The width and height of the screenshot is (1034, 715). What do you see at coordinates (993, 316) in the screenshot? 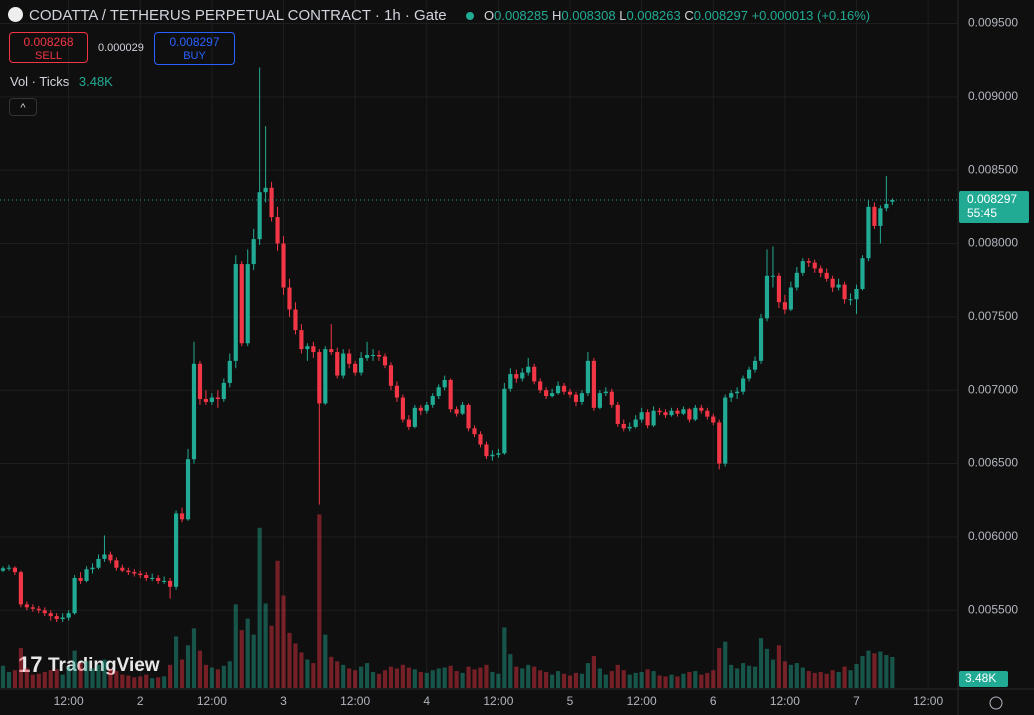
I see `y-tick-label: 0.007500` at bounding box center [993, 316].